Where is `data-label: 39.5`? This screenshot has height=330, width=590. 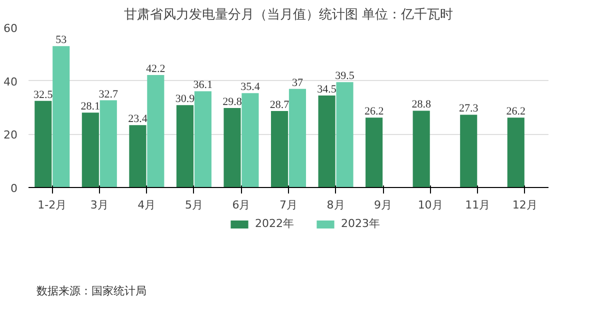 data-label: 39.5 is located at coordinates (345, 76).